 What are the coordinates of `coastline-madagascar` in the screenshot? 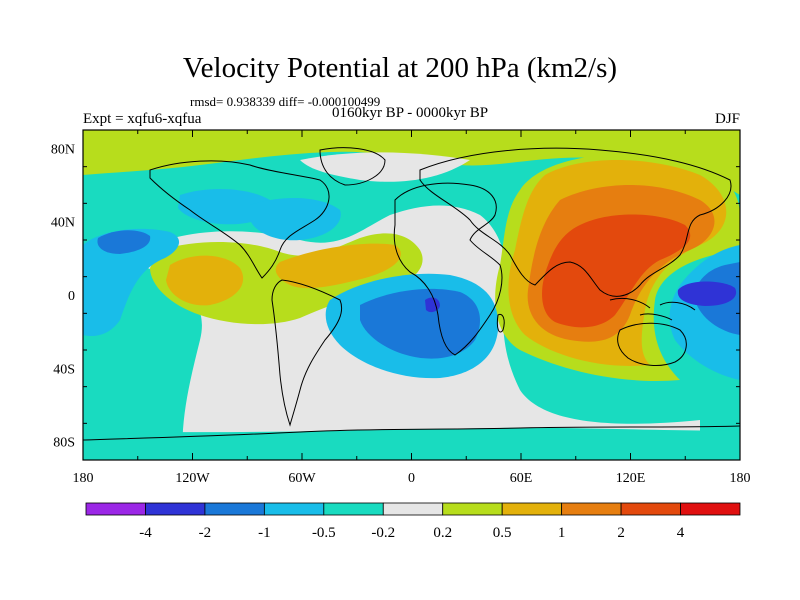 It's located at (500, 323).